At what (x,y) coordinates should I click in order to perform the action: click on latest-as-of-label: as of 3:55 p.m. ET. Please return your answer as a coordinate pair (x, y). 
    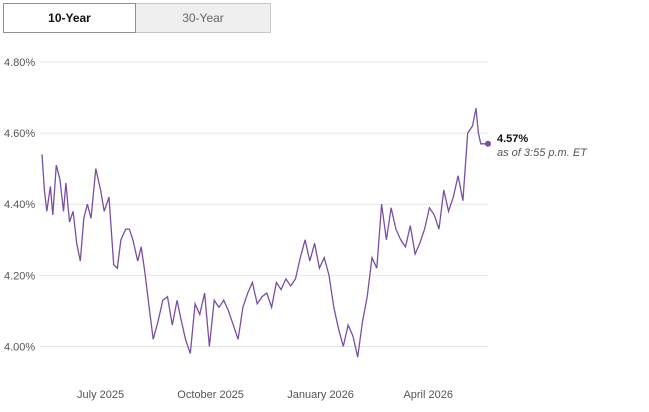
    Looking at the image, I should click on (542, 153).